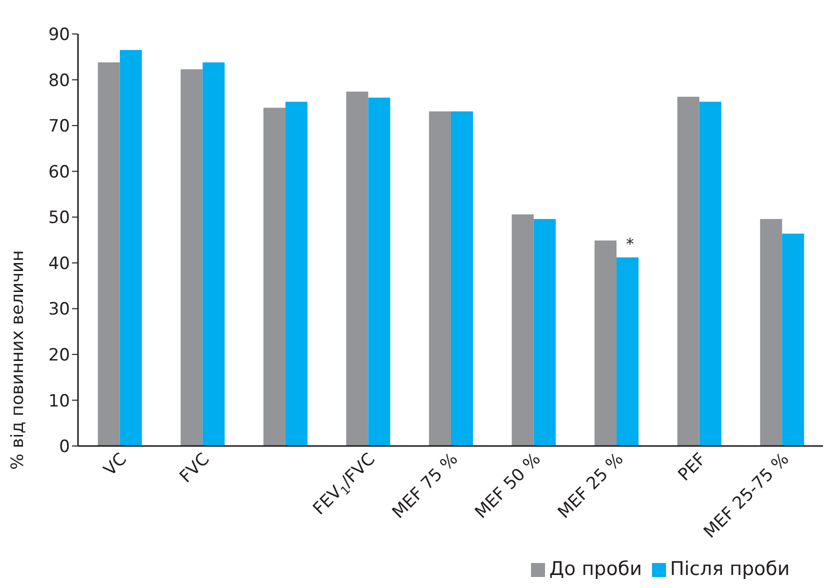 The image size is (835, 588). What do you see at coordinates (115, 464) in the screenshot?
I see `x-tick-label: VC` at bounding box center [115, 464].